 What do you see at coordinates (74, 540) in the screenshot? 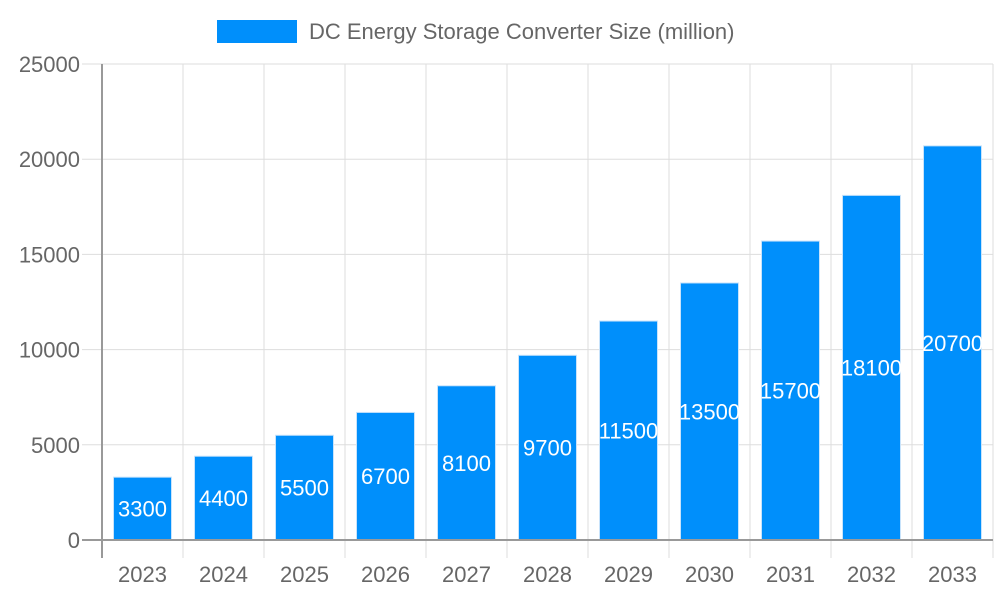
I see `y-tick-label: 0` at bounding box center [74, 540].